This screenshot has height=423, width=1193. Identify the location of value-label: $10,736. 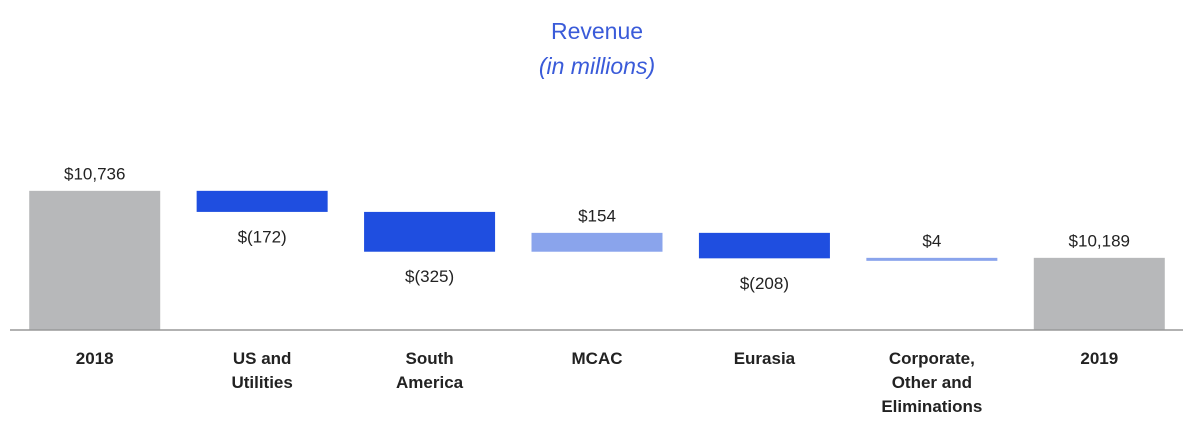
(94, 173).